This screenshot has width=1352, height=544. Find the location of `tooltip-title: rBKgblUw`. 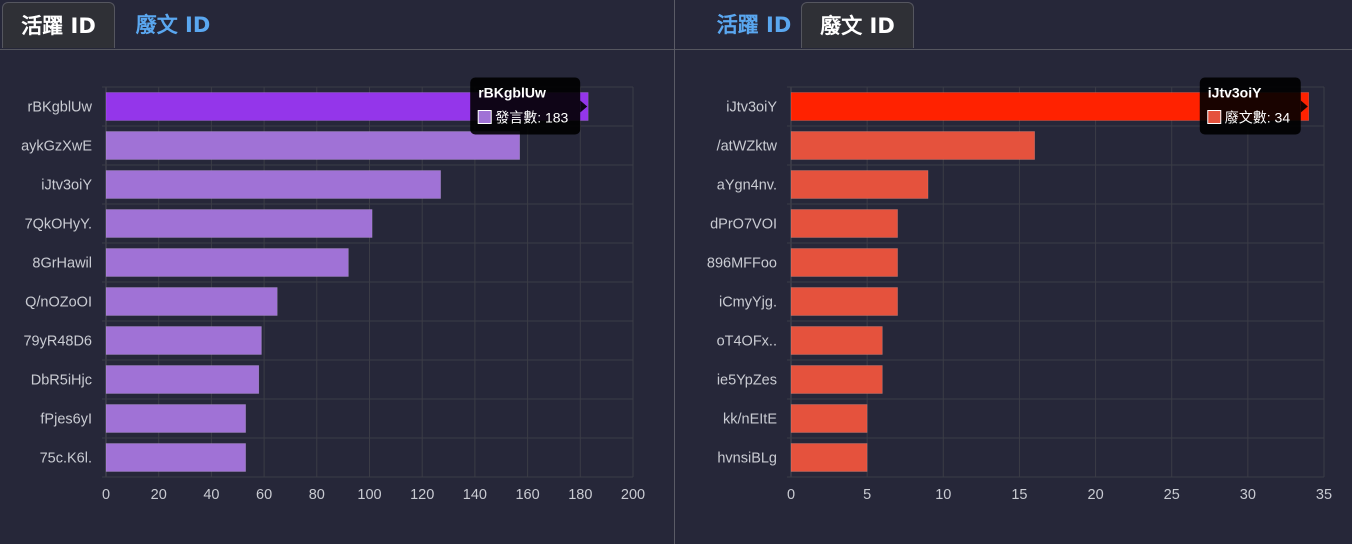

tooltip-title: rBKgblUw is located at coordinates (512, 93).